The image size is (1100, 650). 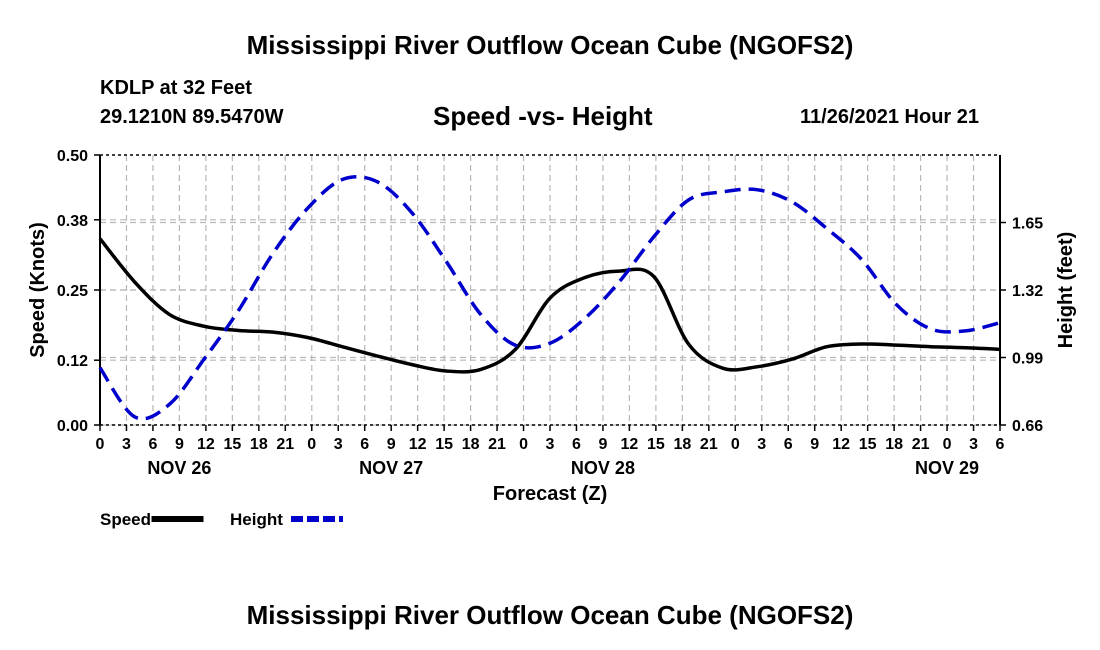 I want to click on y-axis-title: Speed (Knots), so click(x=38, y=290).